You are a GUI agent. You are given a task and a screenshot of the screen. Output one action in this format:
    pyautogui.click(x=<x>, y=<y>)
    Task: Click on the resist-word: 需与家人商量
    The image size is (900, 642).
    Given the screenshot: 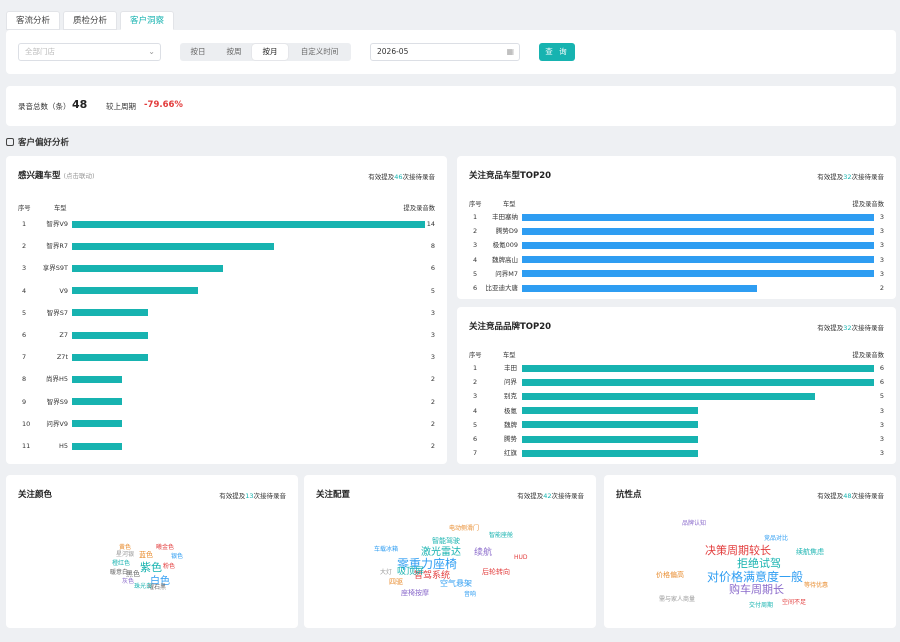 What is the action you would take?
    pyautogui.click(x=677, y=599)
    